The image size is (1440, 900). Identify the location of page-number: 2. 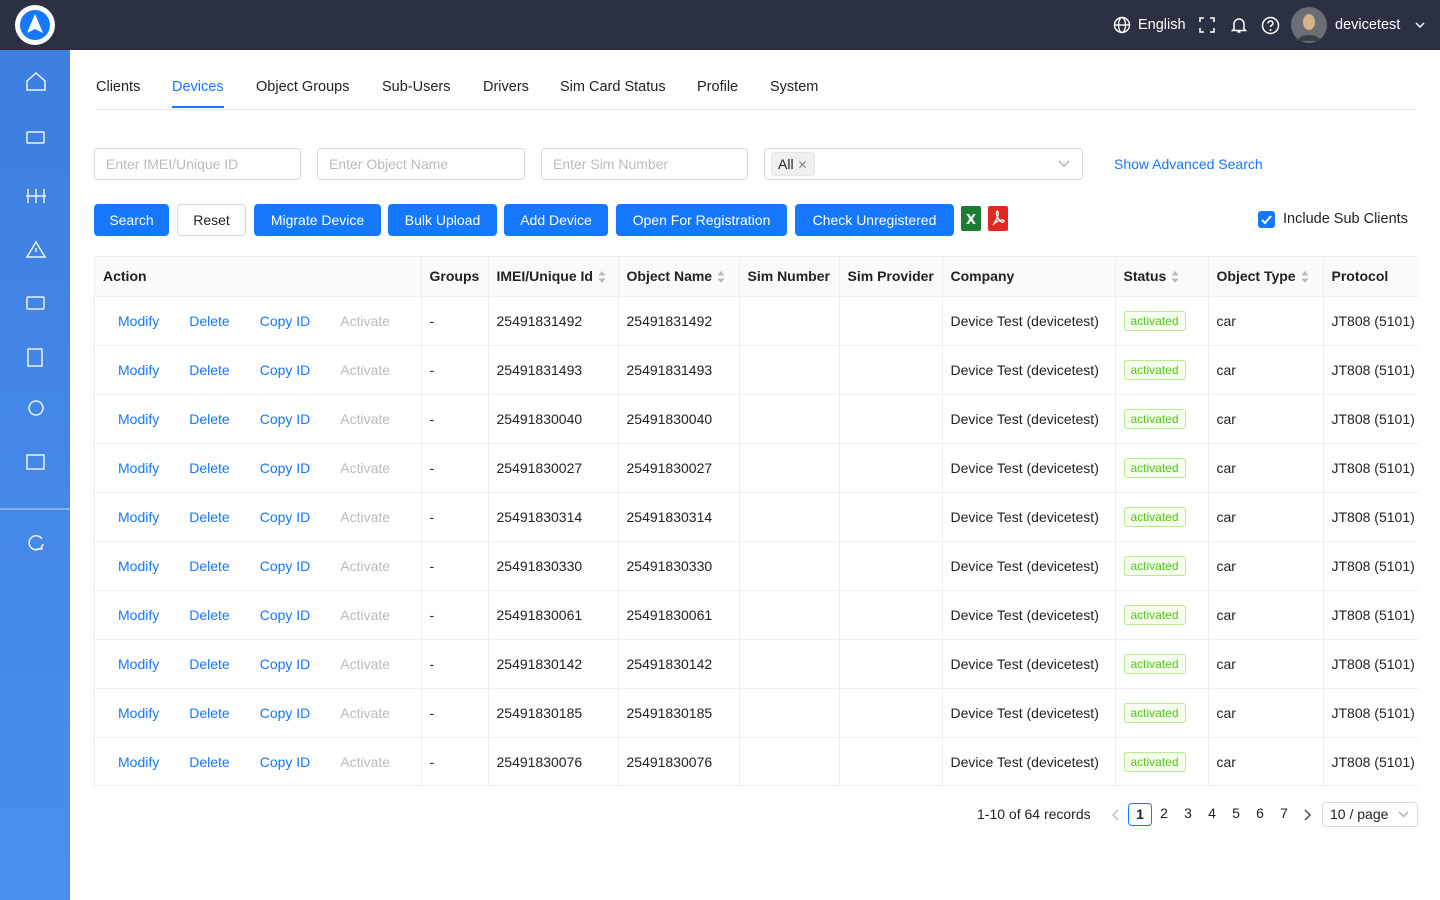
(1164, 813).